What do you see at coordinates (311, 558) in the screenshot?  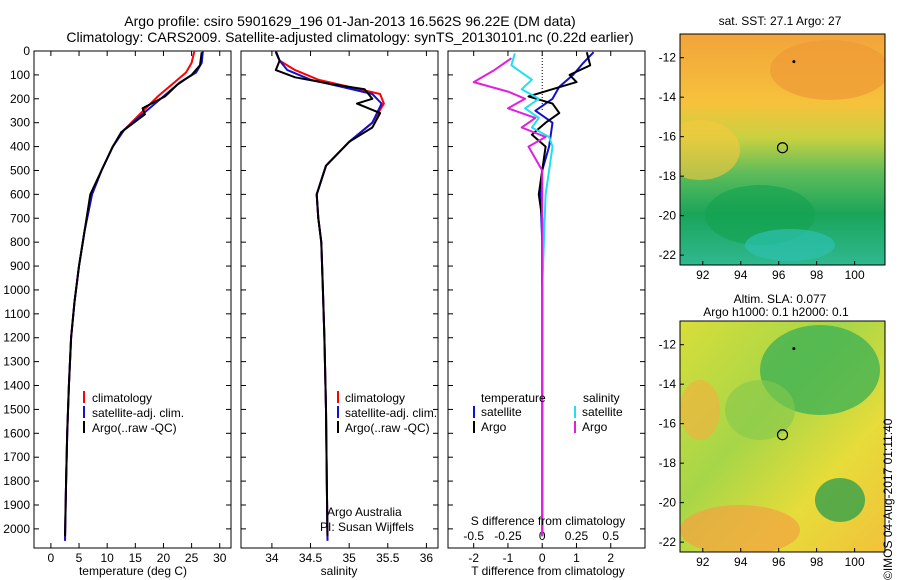 I see `x-tick-label: 34.5` at bounding box center [311, 558].